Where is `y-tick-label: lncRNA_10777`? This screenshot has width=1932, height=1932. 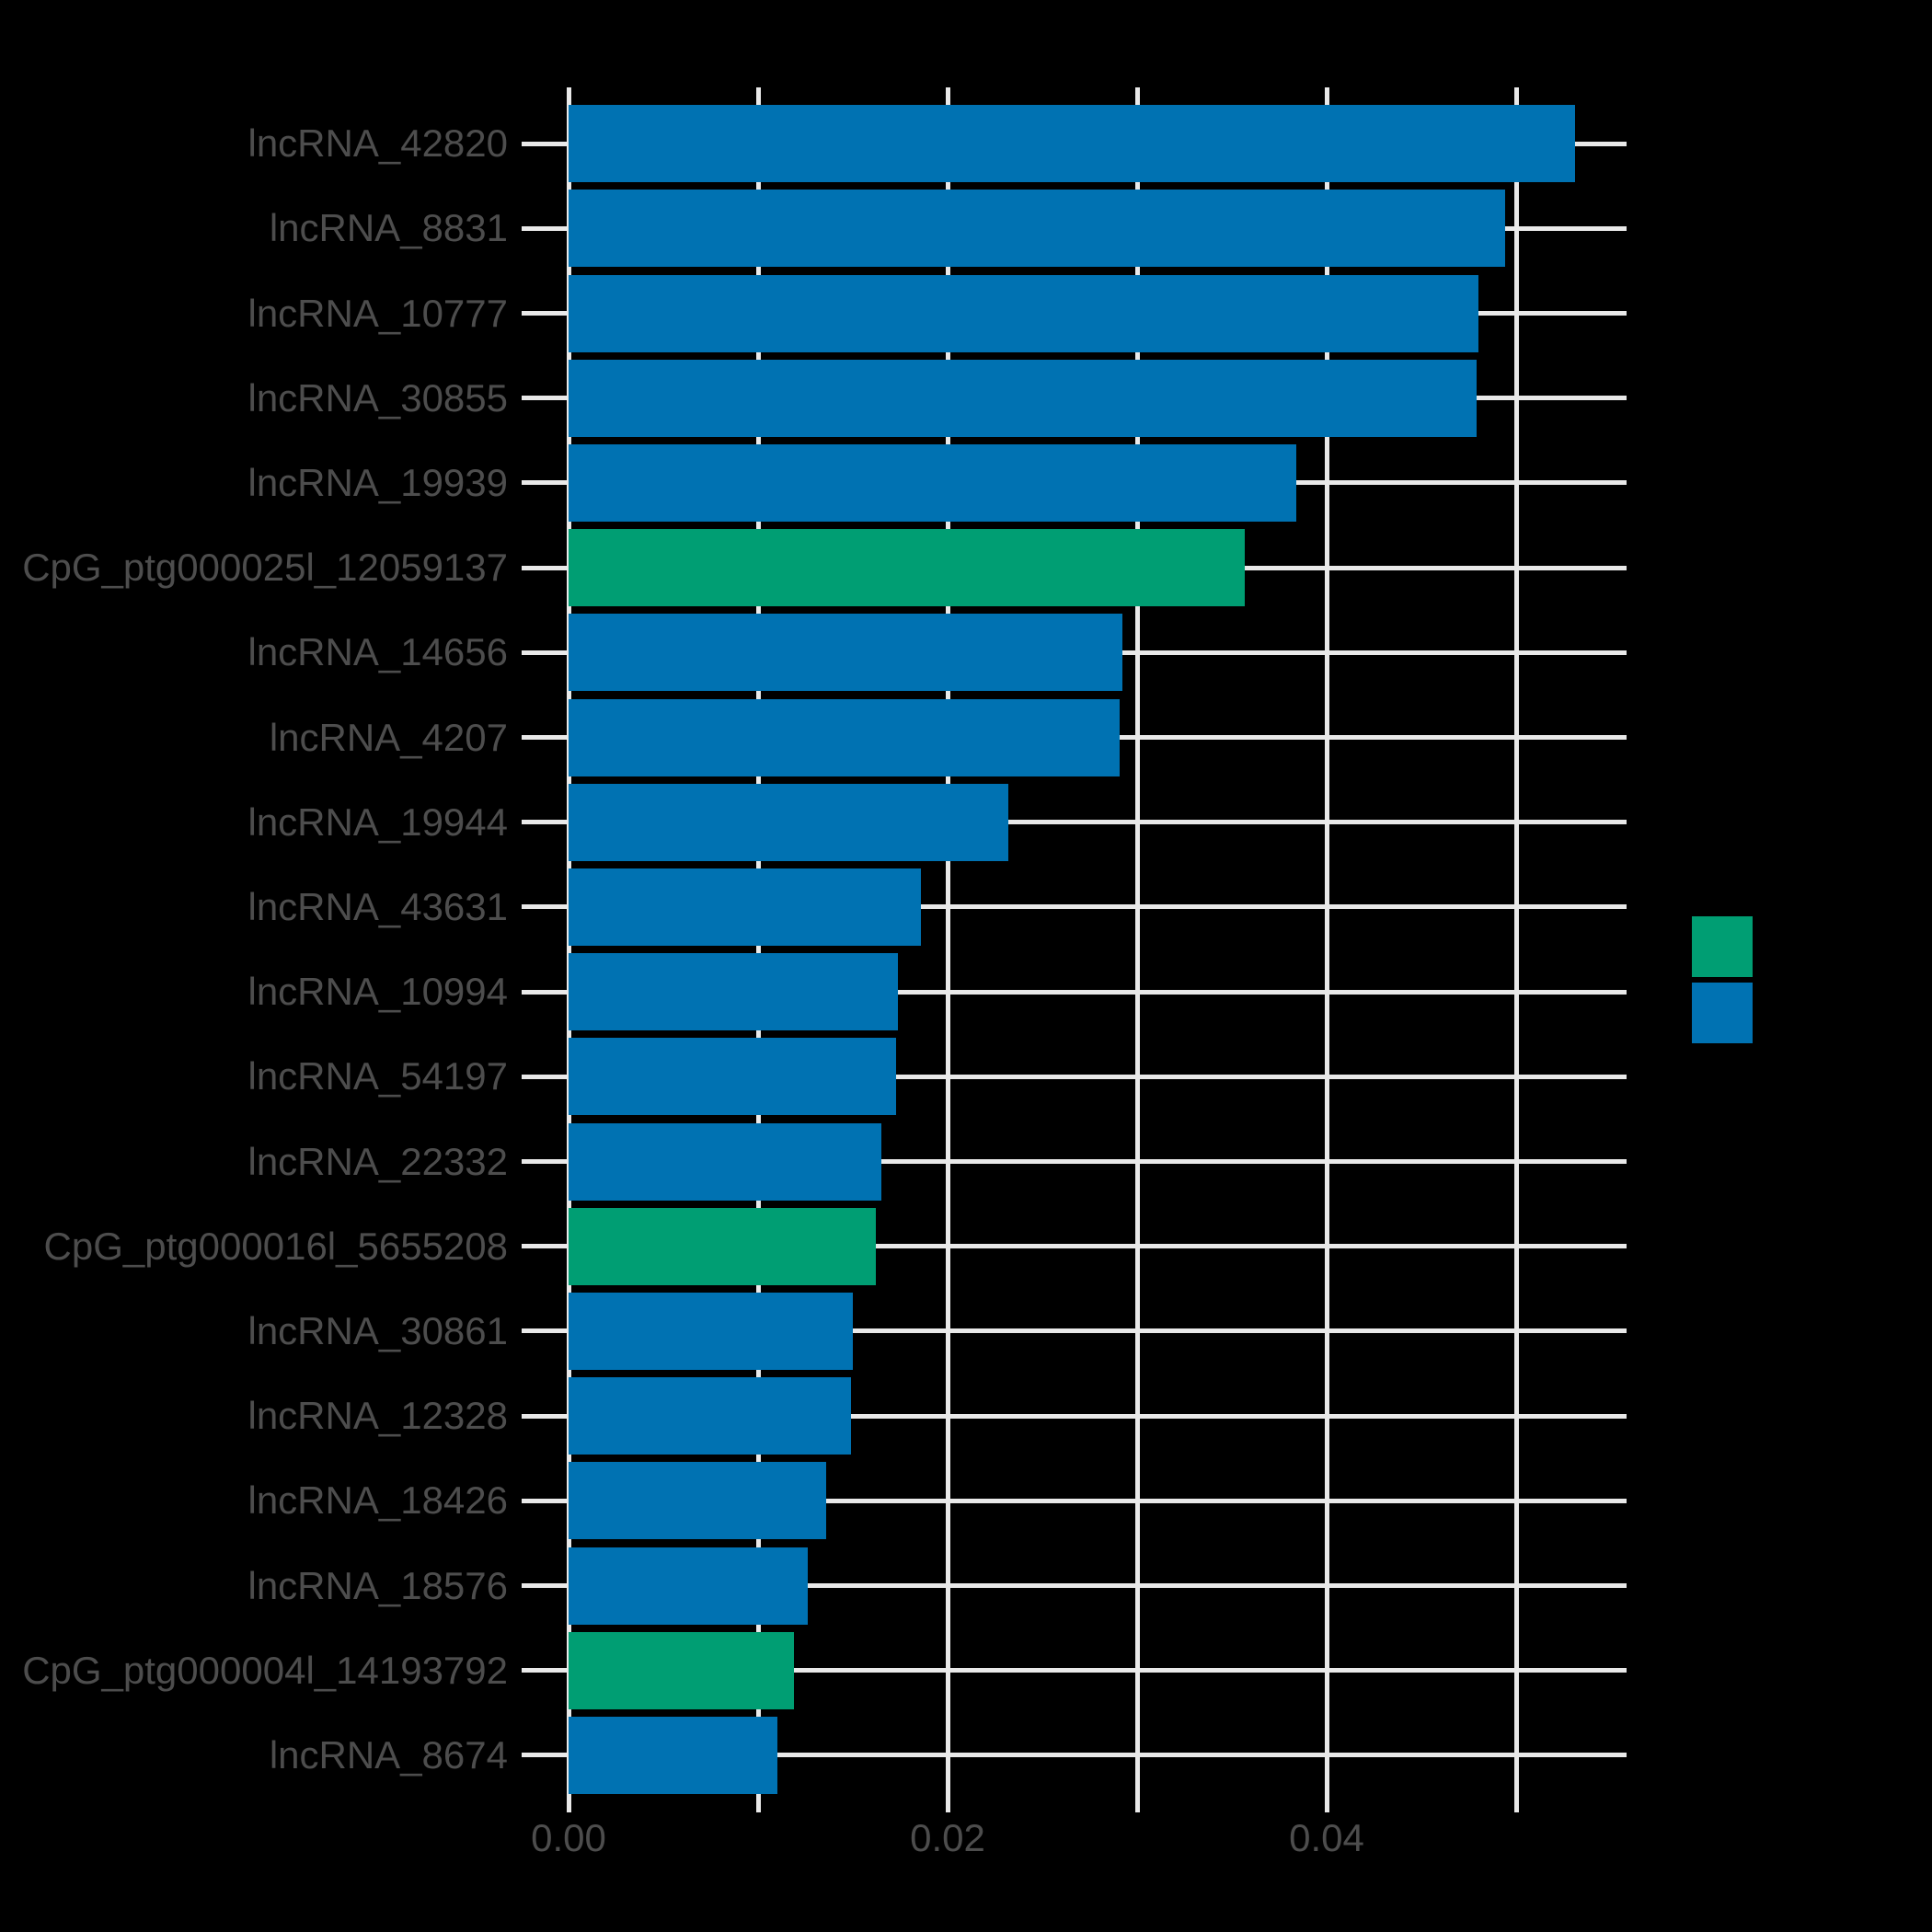 y-tick-label: lncRNA_10777 is located at coordinates (377, 313).